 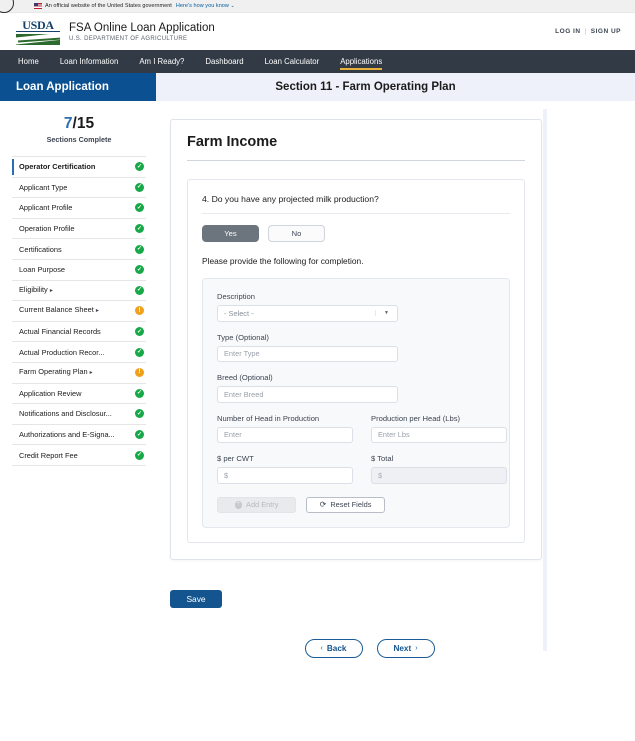 I want to click on content-gutter, so click(x=545, y=380).